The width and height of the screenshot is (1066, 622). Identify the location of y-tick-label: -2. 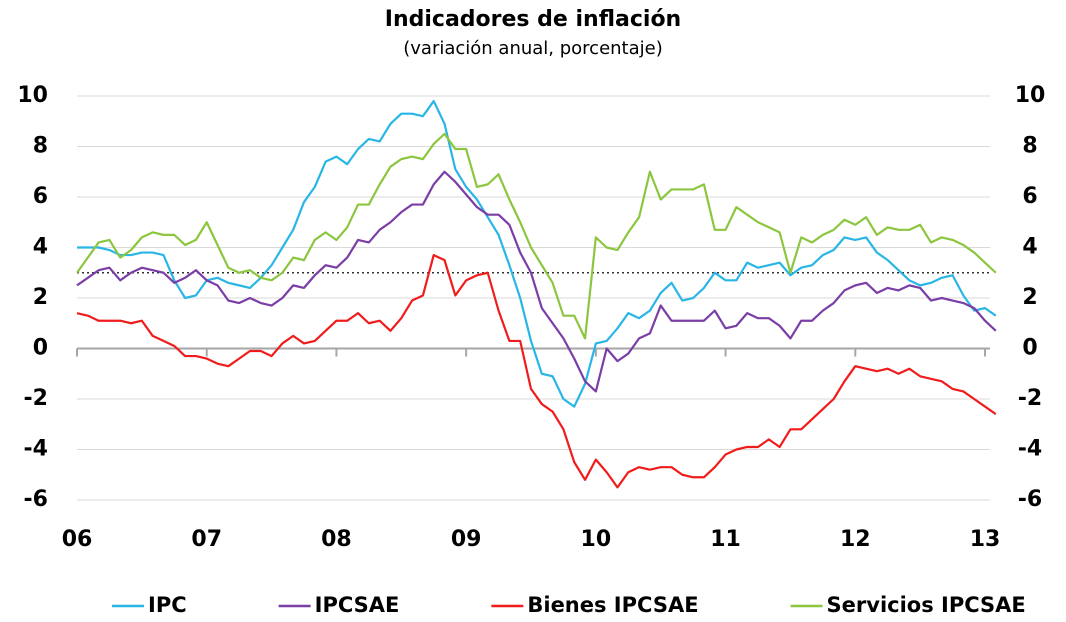
(36, 398).